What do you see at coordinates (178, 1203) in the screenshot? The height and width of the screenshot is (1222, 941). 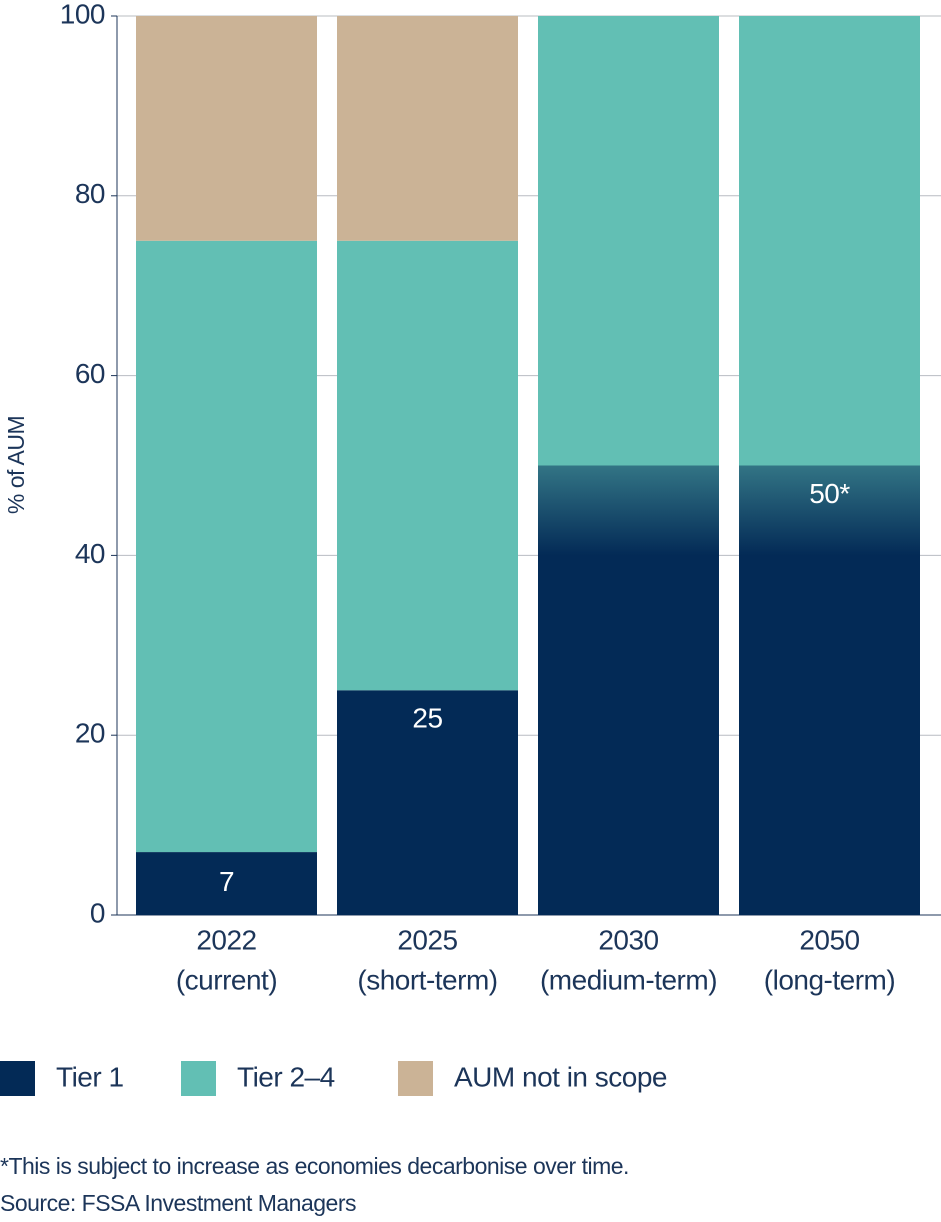 I see `source: Source: FSSA Investment Managers` at bounding box center [178, 1203].